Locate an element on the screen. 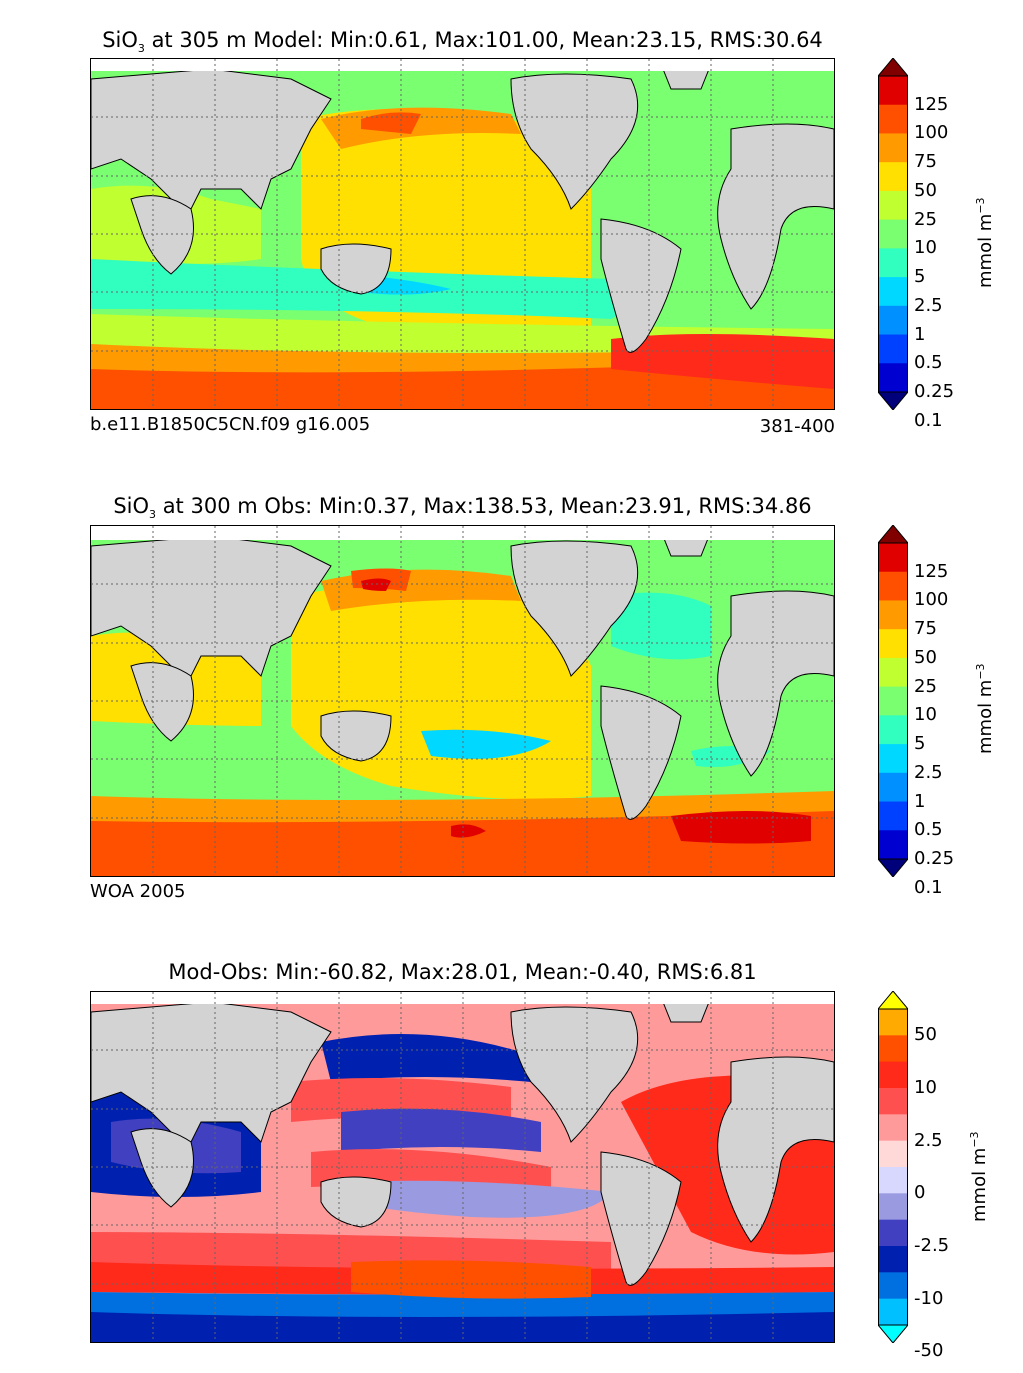 This screenshot has width=1023, height=1373. colorbar-tick-label: -50 is located at coordinates (929, 1351).